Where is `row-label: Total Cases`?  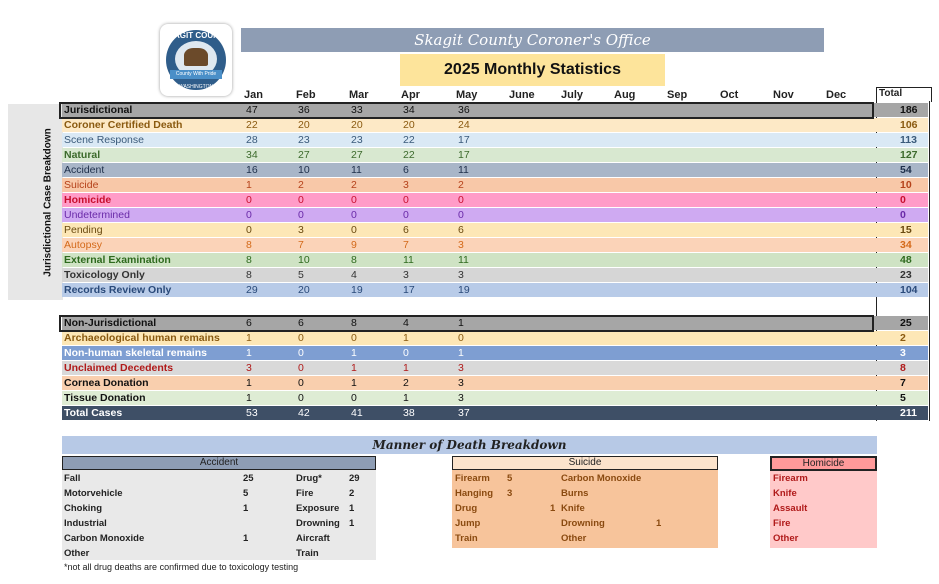
row-label: Total Cases is located at coordinates (93, 413).